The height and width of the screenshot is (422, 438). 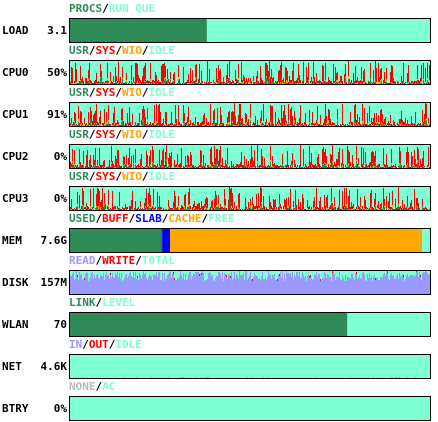 What do you see at coordinates (132, 218) in the screenshot?
I see `legend-segment: /` at bounding box center [132, 218].